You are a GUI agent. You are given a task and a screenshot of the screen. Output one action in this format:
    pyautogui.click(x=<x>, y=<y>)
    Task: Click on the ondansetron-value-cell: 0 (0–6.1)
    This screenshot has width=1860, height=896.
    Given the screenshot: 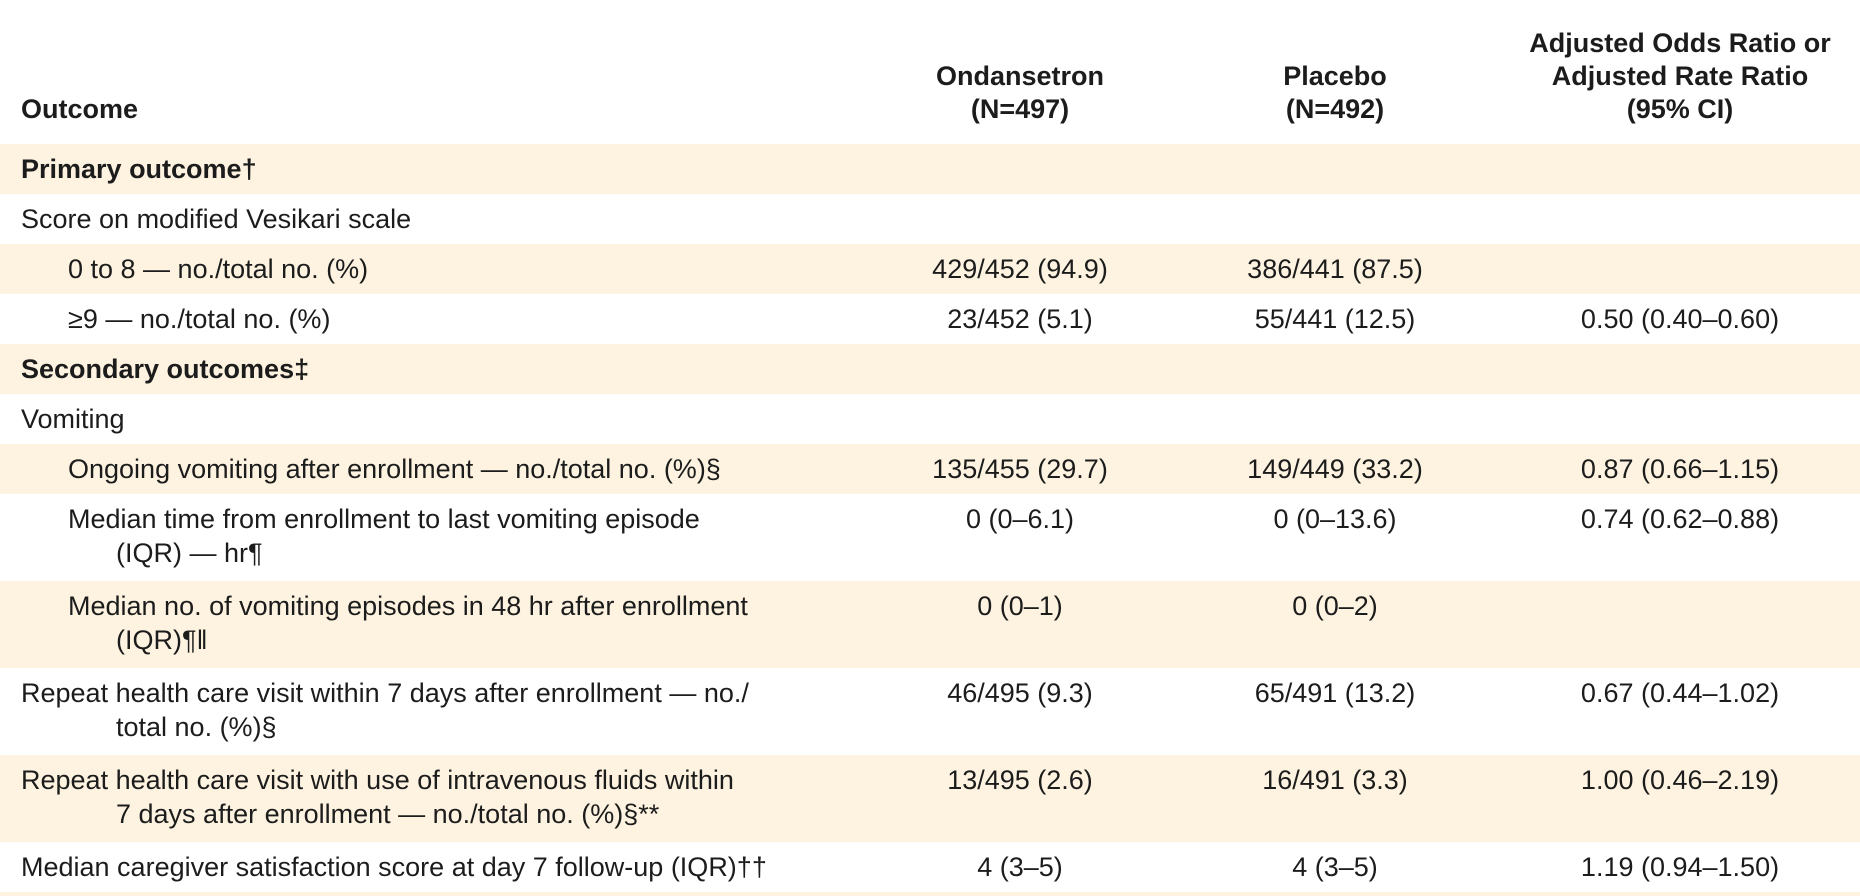 What is the action you would take?
    pyautogui.click(x=1020, y=519)
    